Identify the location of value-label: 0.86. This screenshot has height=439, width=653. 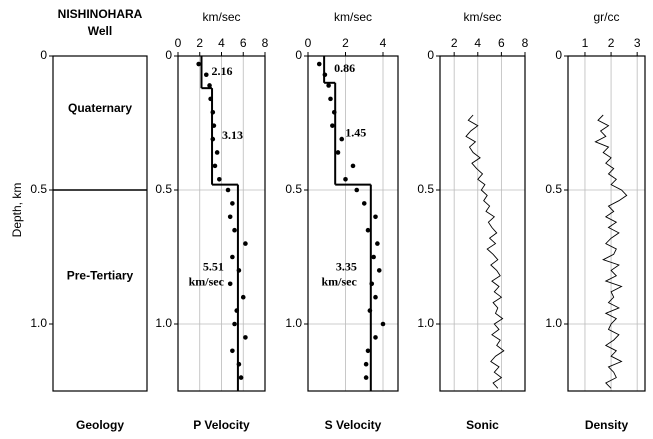
(344, 68).